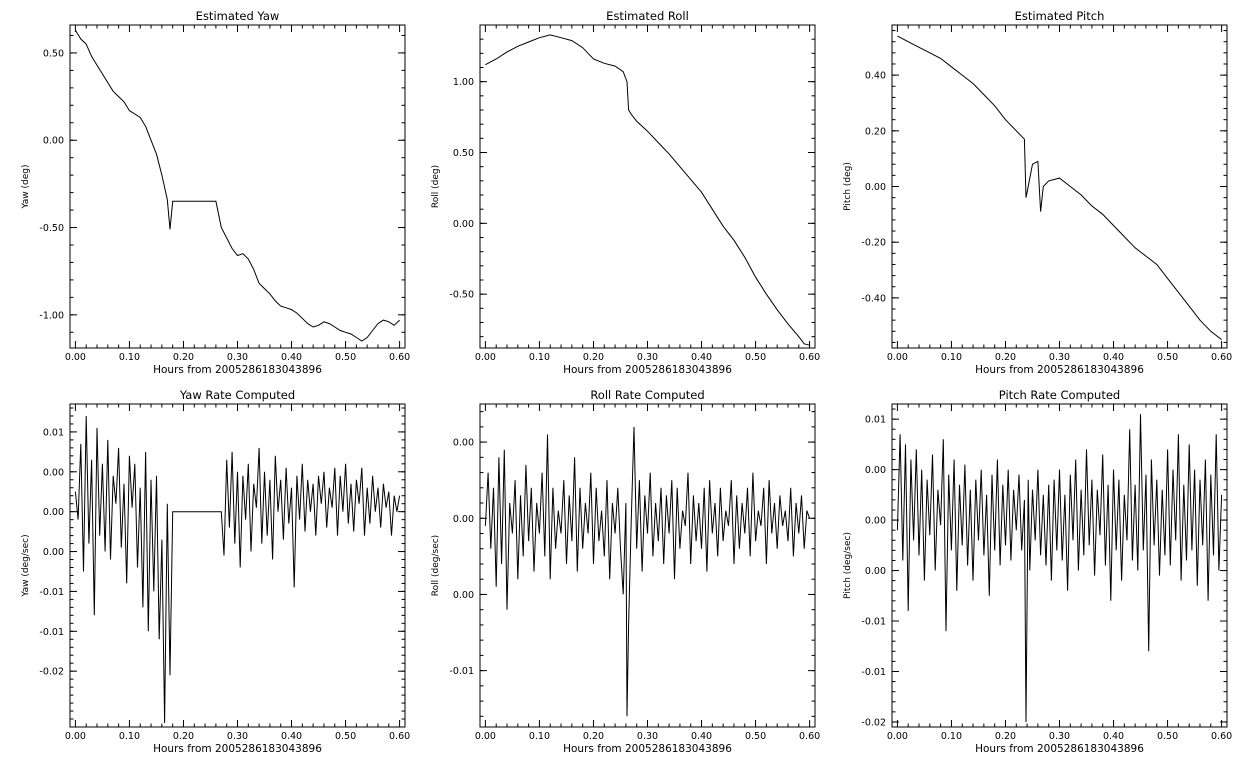 The image size is (1250, 775). I want to click on panel-title: Pitch Rate Computed, so click(1059, 395).